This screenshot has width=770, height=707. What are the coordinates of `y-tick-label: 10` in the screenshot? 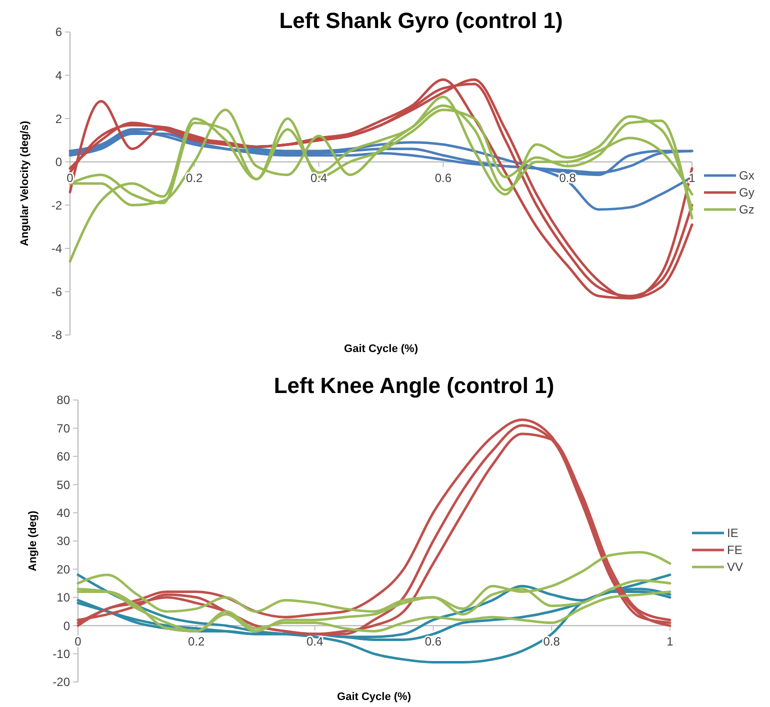 It's located at (63, 597).